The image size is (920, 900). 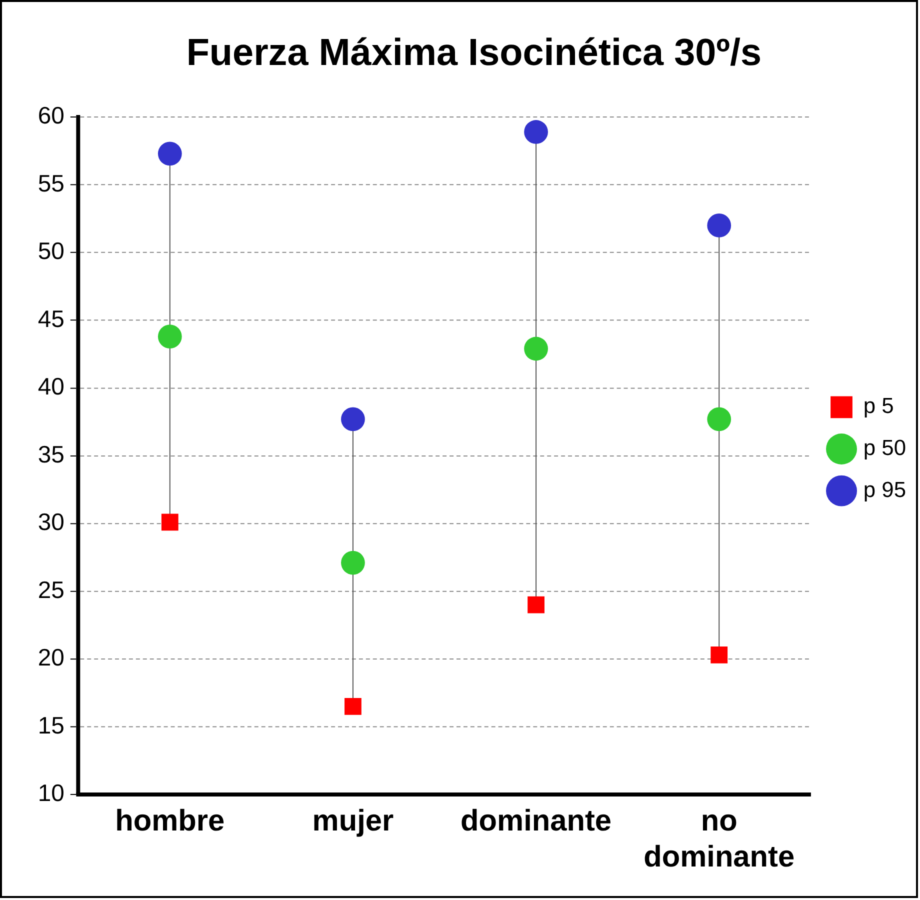 I want to click on y-tick-label: 10, so click(x=51, y=794).